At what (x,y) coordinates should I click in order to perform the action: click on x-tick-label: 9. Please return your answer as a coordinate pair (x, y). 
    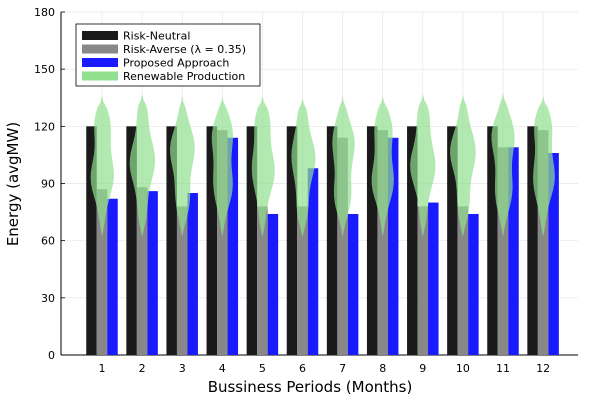
    Looking at the image, I should click on (422, 368).